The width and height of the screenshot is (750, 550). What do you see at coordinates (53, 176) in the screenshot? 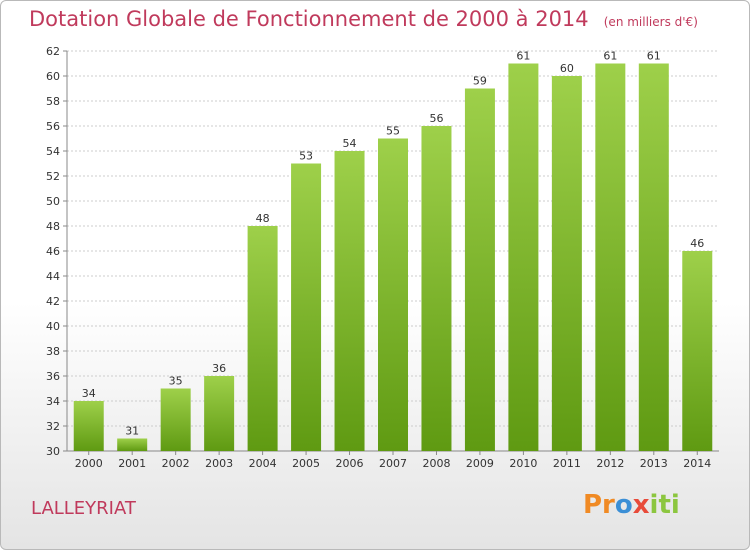
I see `y-tick-label: 52` at bounding box center [53, 176].